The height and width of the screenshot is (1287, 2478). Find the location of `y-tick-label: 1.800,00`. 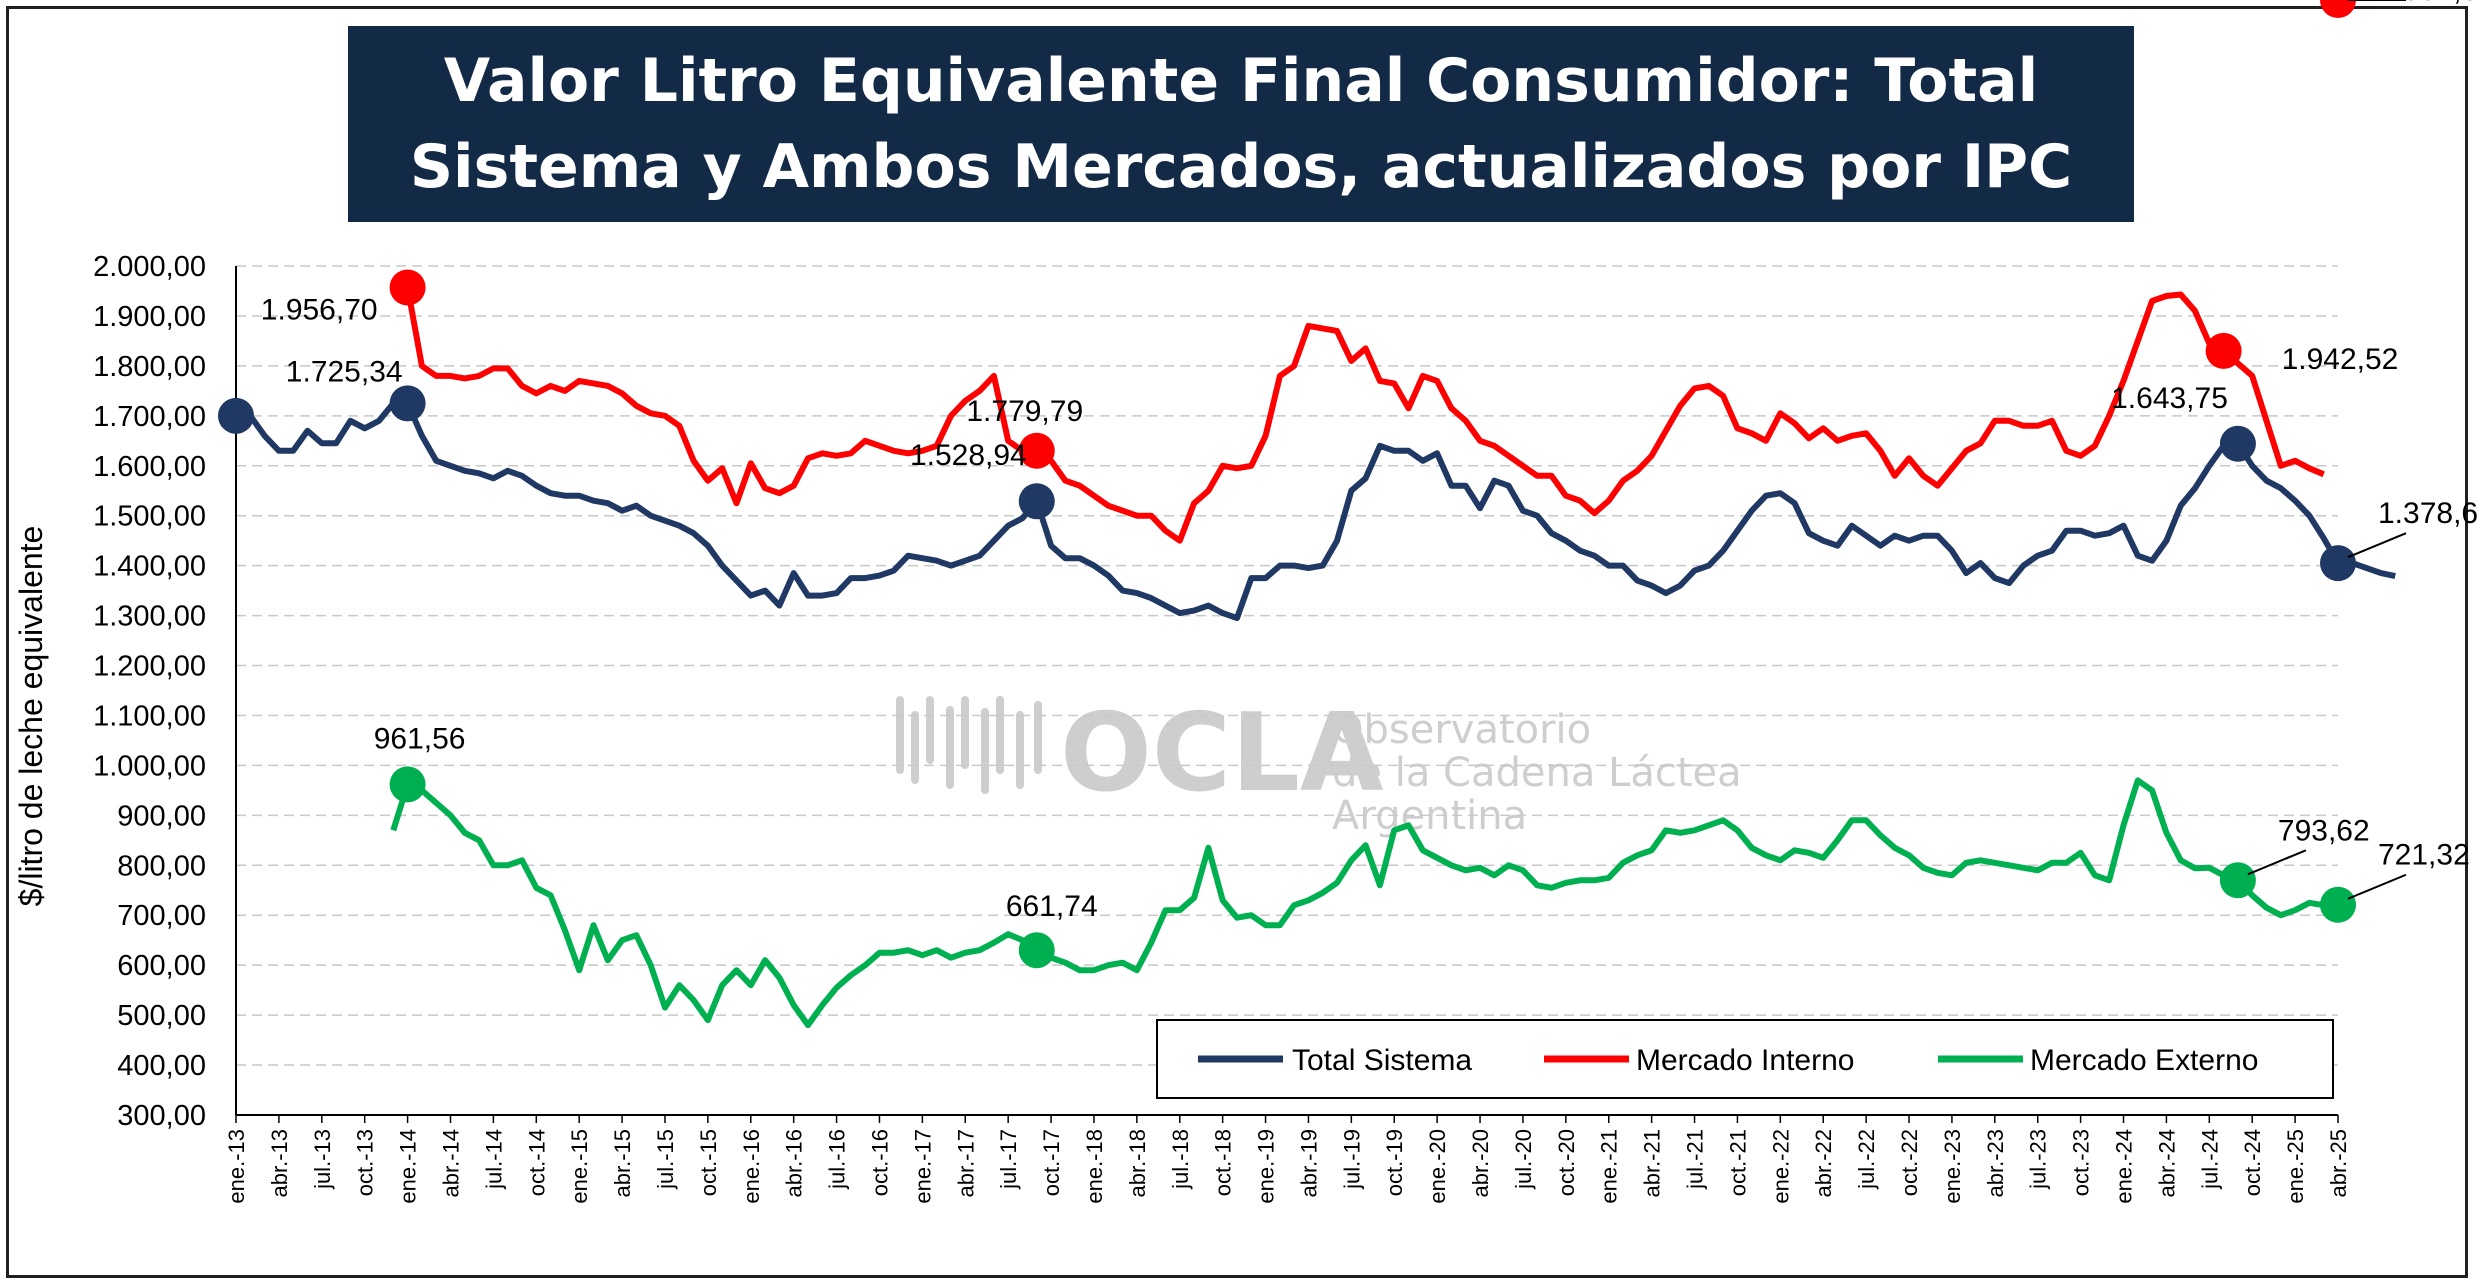

y-tick-label: 1.800,00 is located at coordinates (149, 367).